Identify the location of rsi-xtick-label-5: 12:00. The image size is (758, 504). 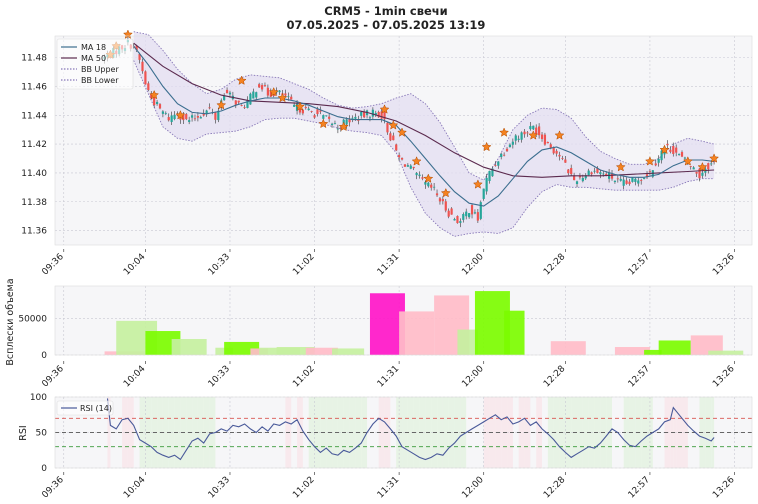
(473, 488).